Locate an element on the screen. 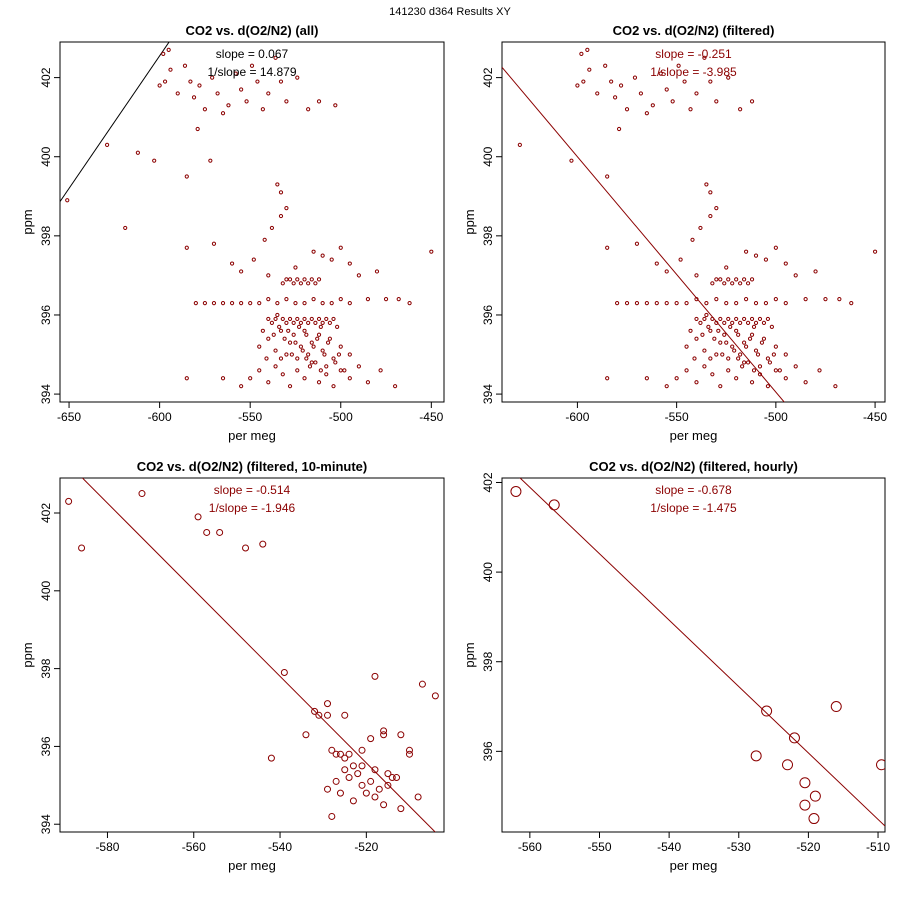 The height and width of the screenshot is (900, 900). x-tick-label: -560 is located at coordinates (194, 847).